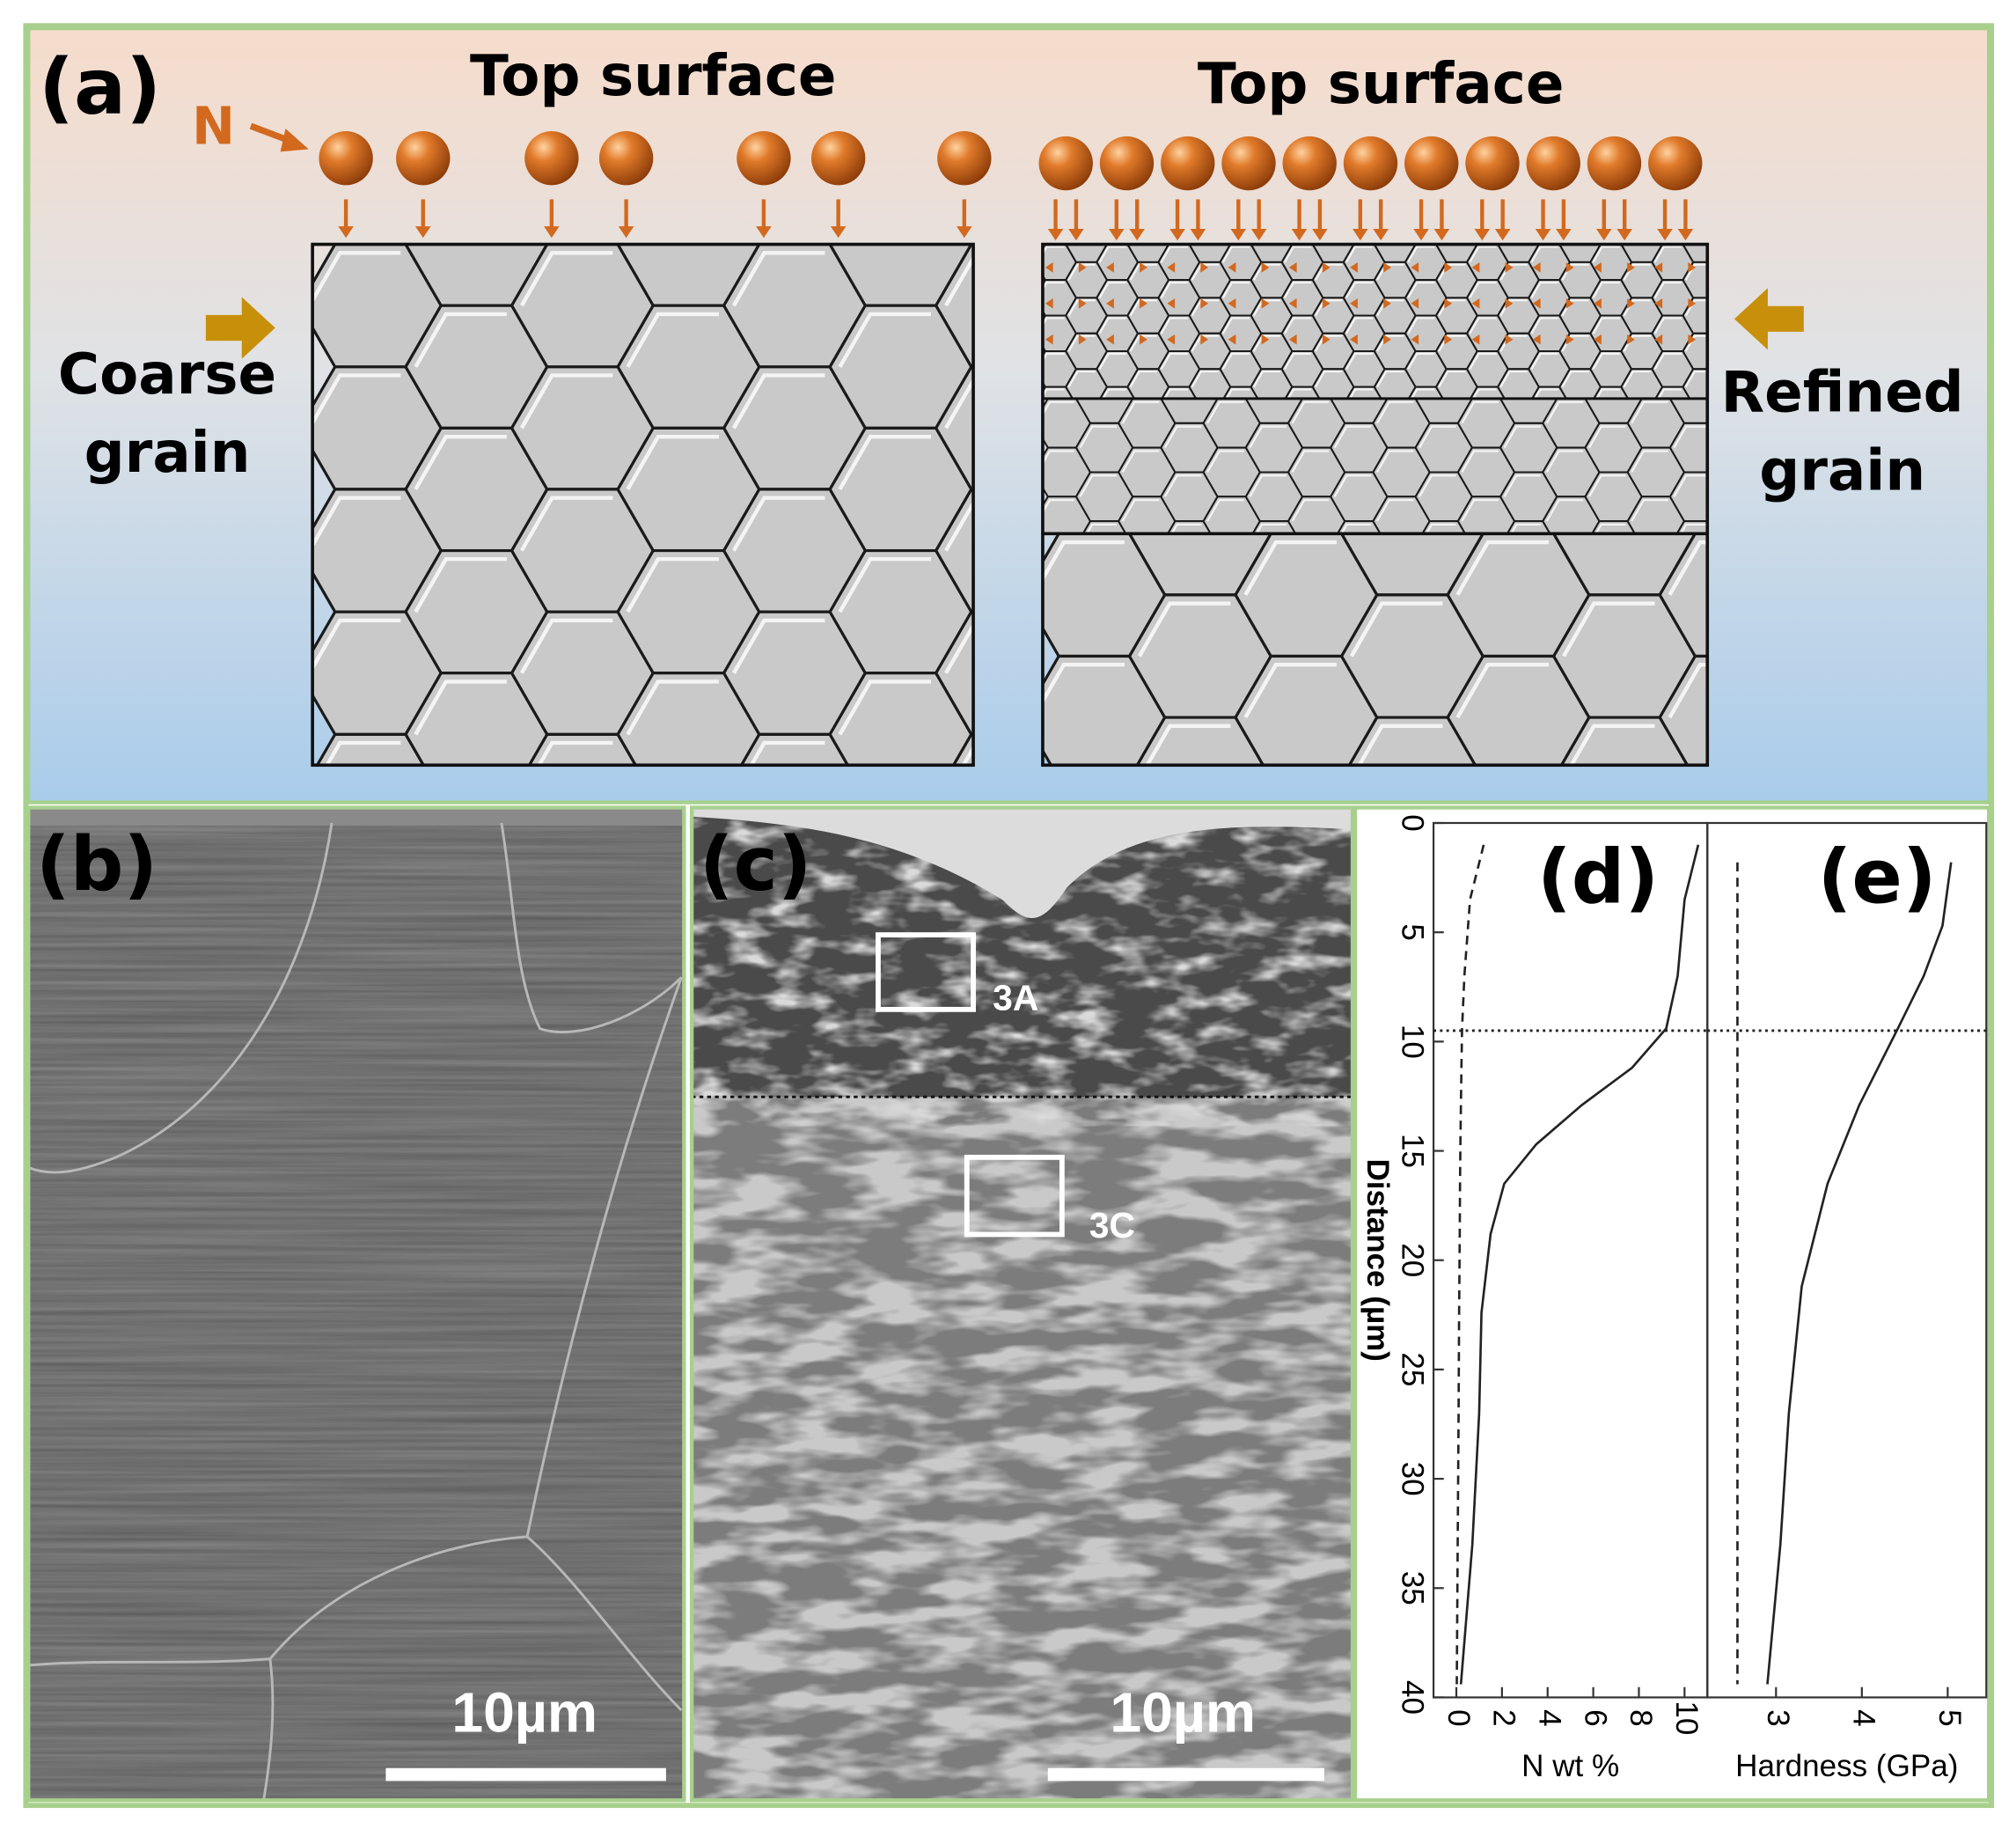 The height and width of the screenshot is (1844, 2016). What do you see at coordinates (1595, 1718) in the screenshot?
I see `x-tick-label: 6` at bounding box center [1595, 1718].